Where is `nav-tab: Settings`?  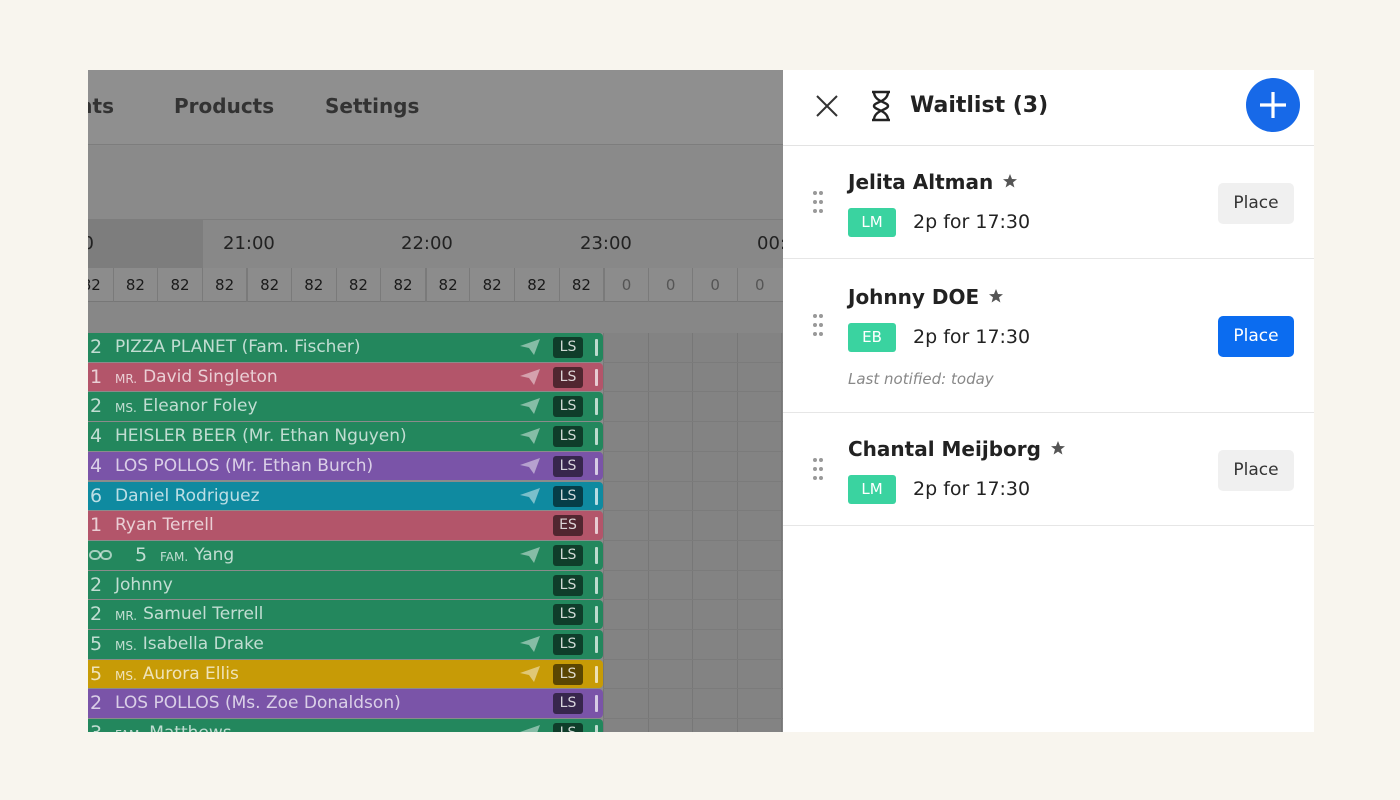 nav-tab: Settings is located at coordinates (372, 106).